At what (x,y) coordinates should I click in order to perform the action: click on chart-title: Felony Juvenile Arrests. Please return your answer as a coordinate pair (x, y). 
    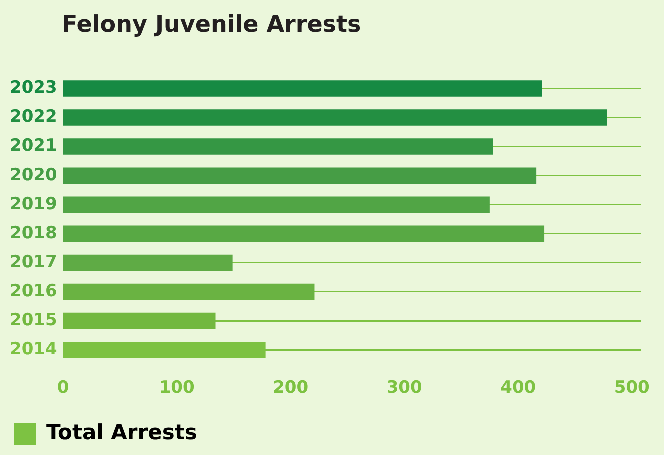
    Looking at the image, I should click on (212, 25).